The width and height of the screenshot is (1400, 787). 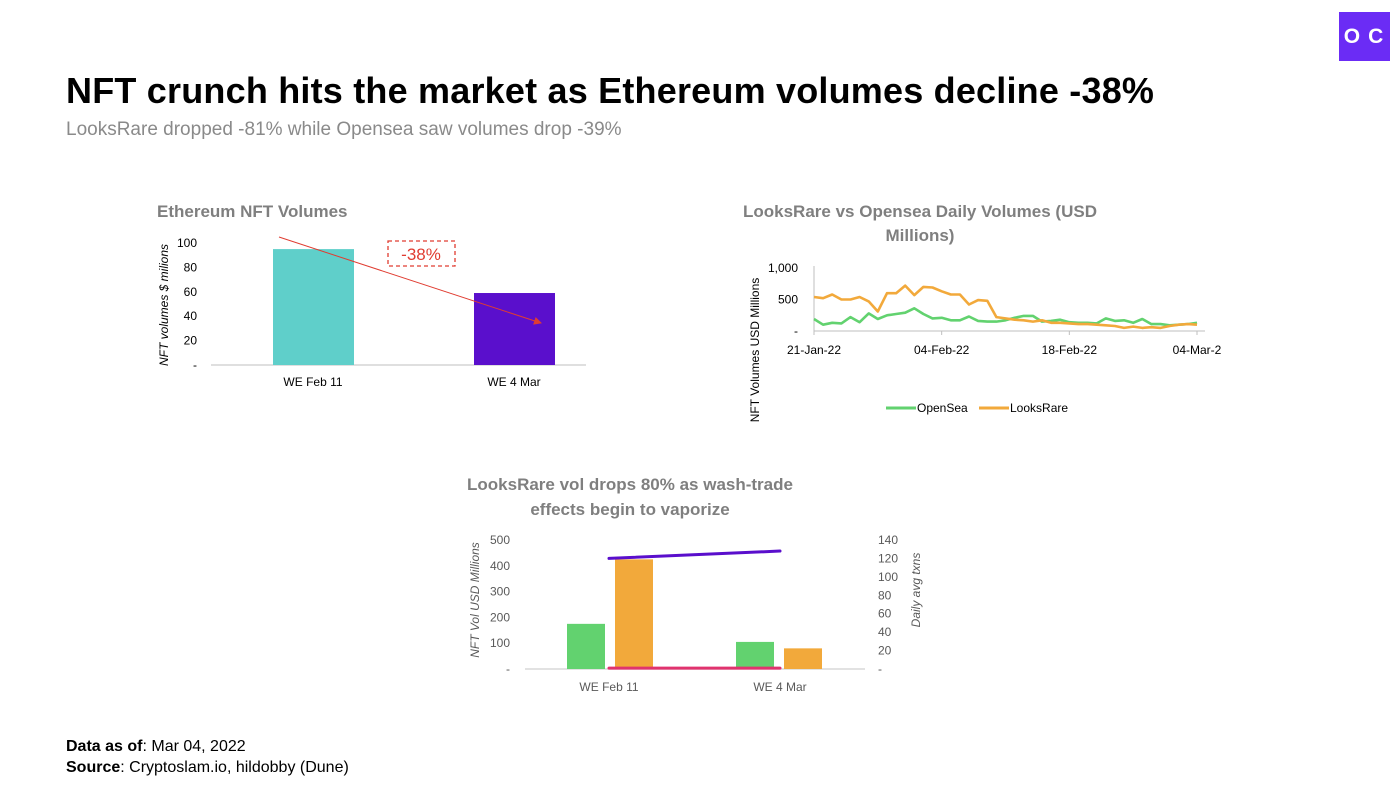 What do you see at coordinates (629, 509) in the screenshot?
I see `chart-title-line-2: effects begin to vaporize` at bounding box center [629, 509].